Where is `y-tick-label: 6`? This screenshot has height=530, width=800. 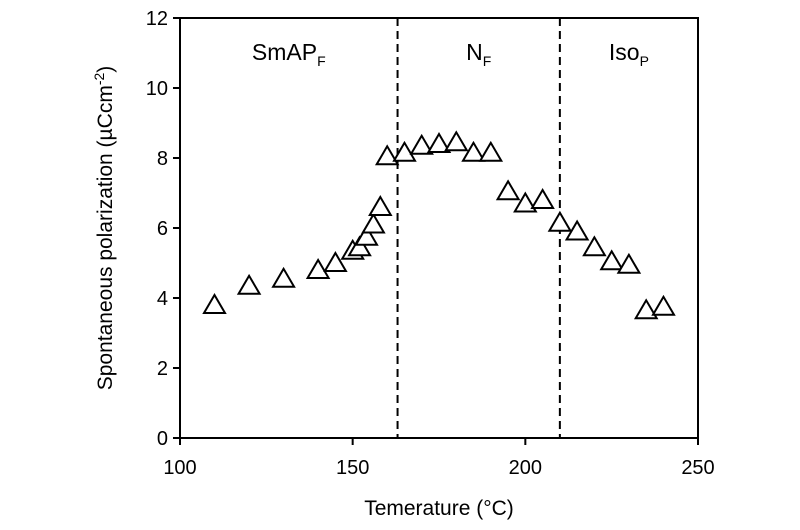
y-tick-label: 6 is located at coordinates (162, 229).